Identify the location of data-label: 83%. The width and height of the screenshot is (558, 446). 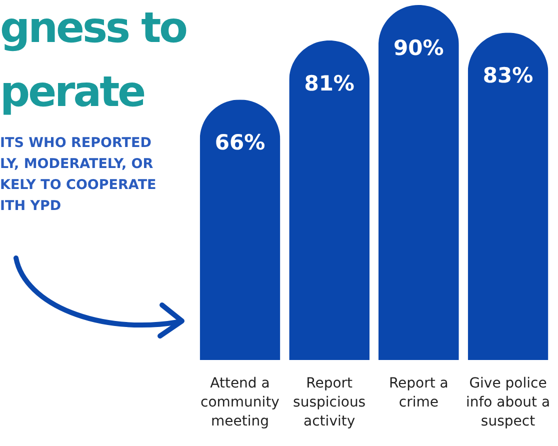
(508, 76).